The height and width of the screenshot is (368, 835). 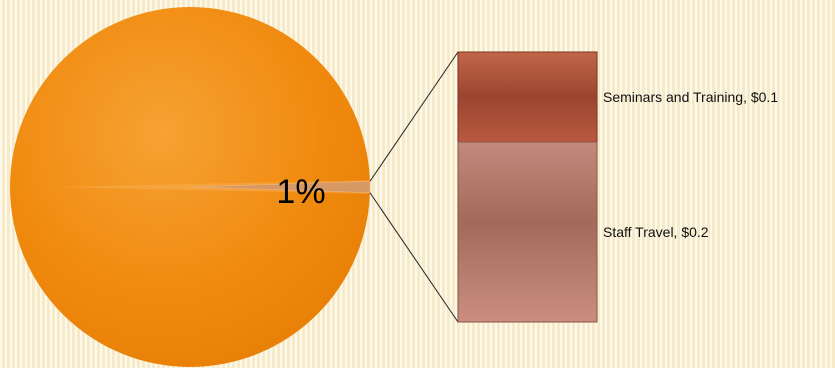 I want to click on pie-slice-percent-label: 1%, so click(x=300, y=192).